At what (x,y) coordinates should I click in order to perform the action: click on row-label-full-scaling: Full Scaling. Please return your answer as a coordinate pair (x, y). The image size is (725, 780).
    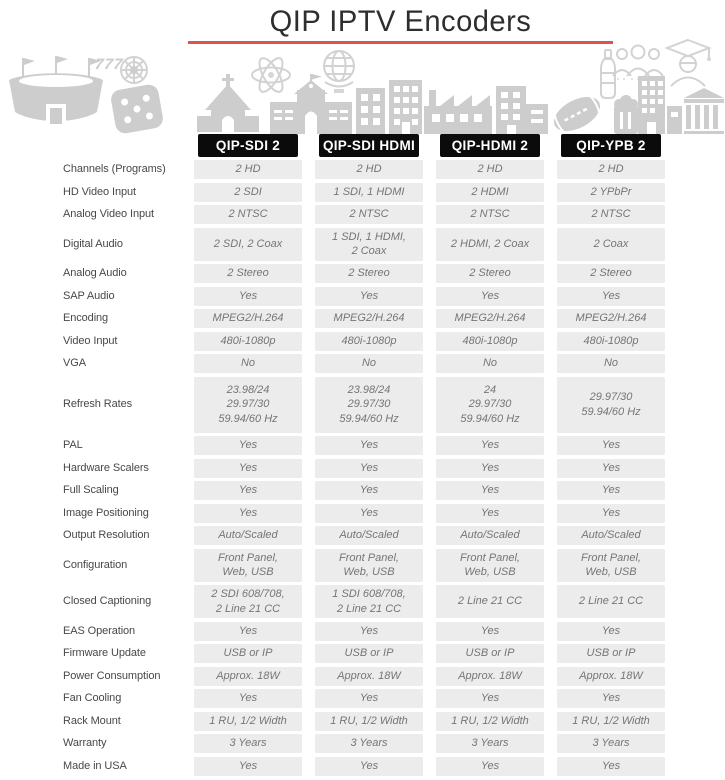
    Looking at the image, I should click on (91, 490).